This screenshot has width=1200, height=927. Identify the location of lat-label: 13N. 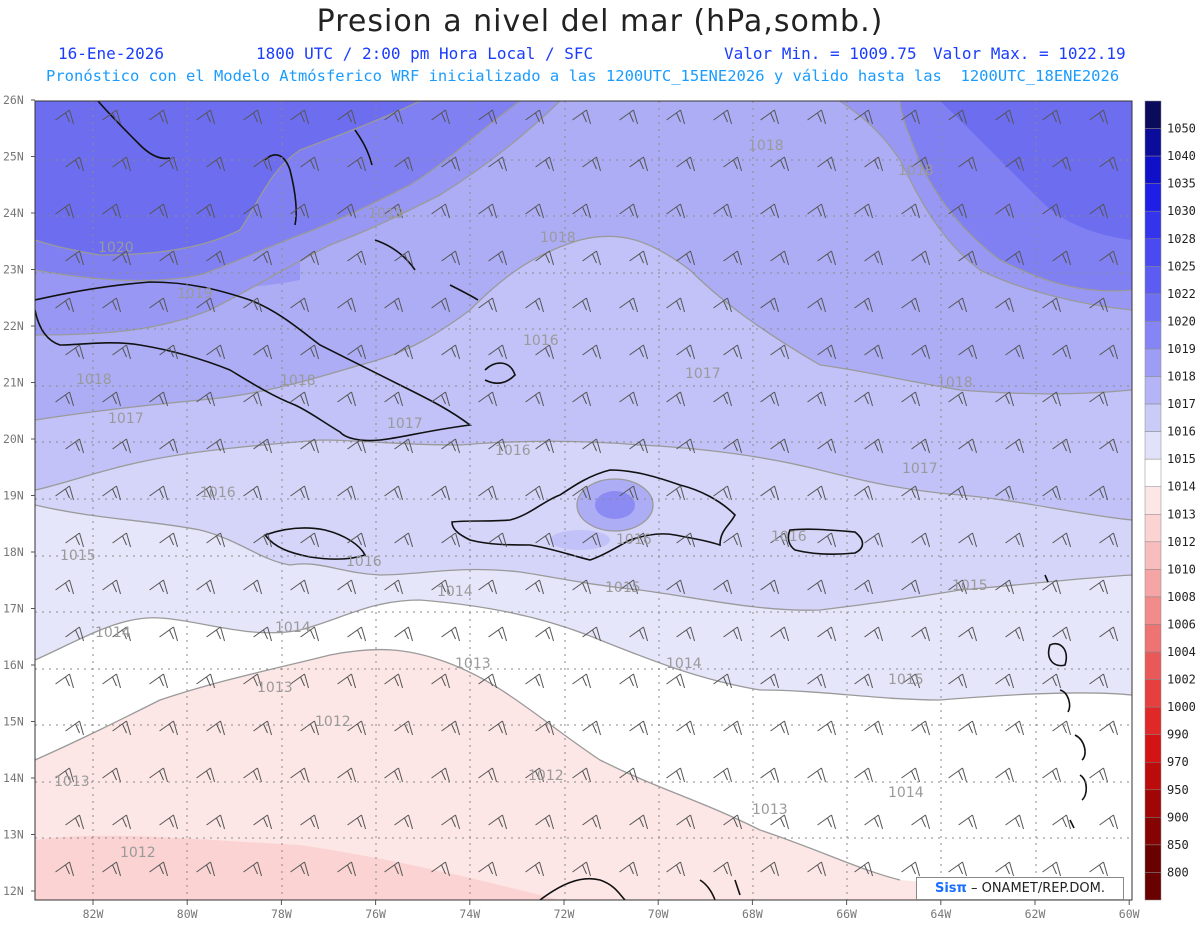
(13, 835).